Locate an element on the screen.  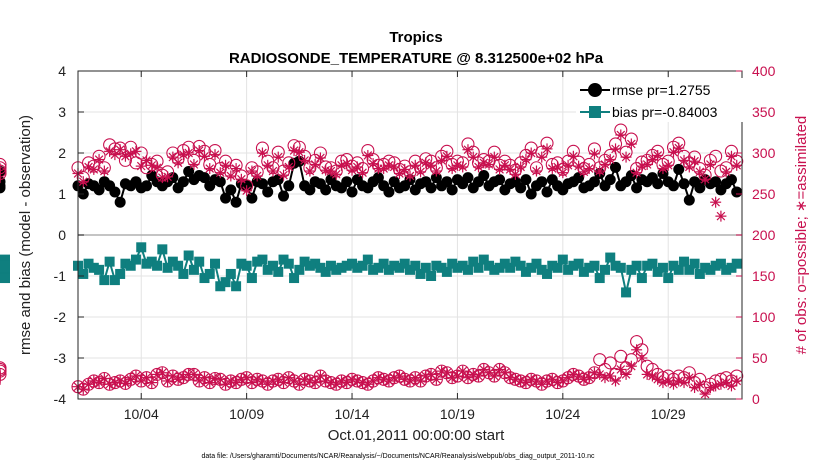
y-tick-left-label: -1 is located at coordinates (60, 276).